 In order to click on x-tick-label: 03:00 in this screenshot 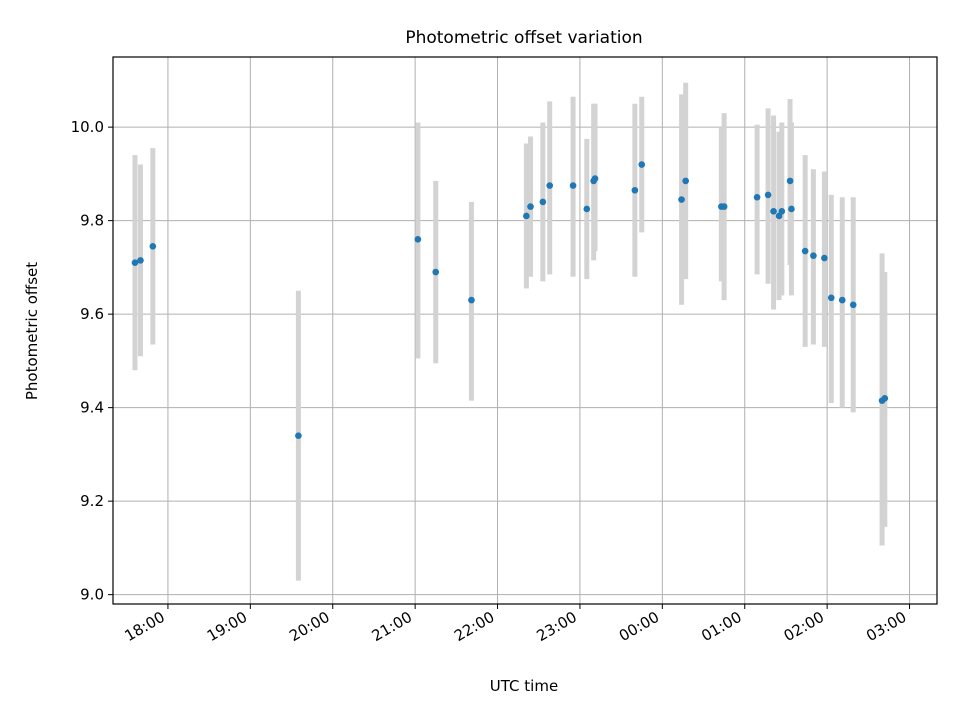, I will do `click(886, 626)`.